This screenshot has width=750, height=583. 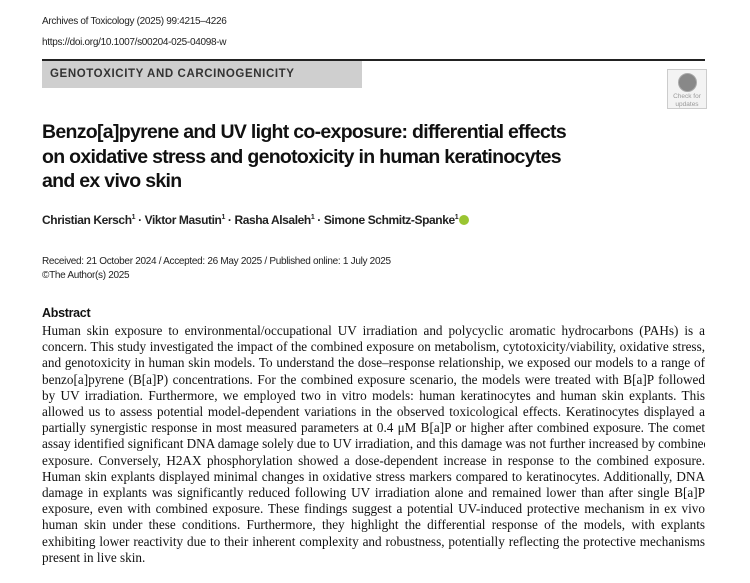 I want to click on section-label: GENOTOXICITY AND CARCINOGENICITY, so click(x=172, y=74).